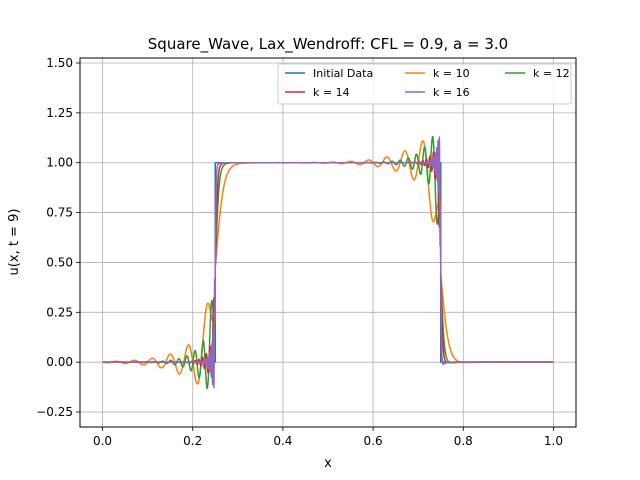  Describe the element at coordinates (192, 441) in the screenshot. I see `x-tick-label: 0.2` at that location.